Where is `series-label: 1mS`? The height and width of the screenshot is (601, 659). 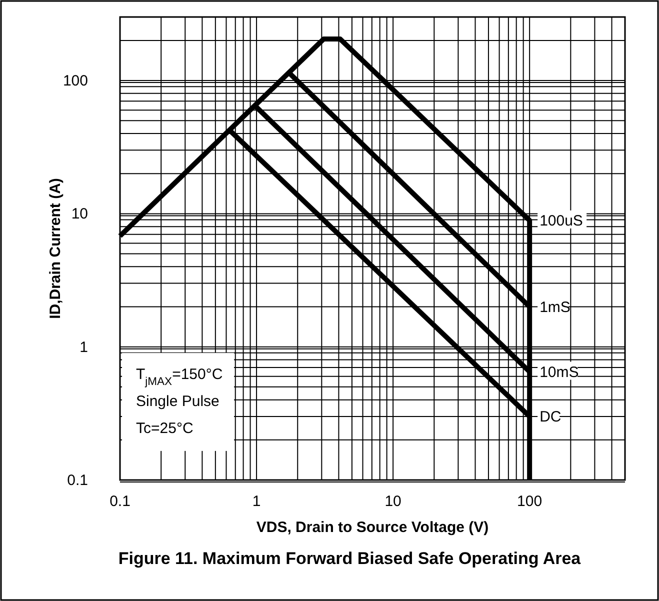
series-label: 1mS is located at coordinates (555, 307).